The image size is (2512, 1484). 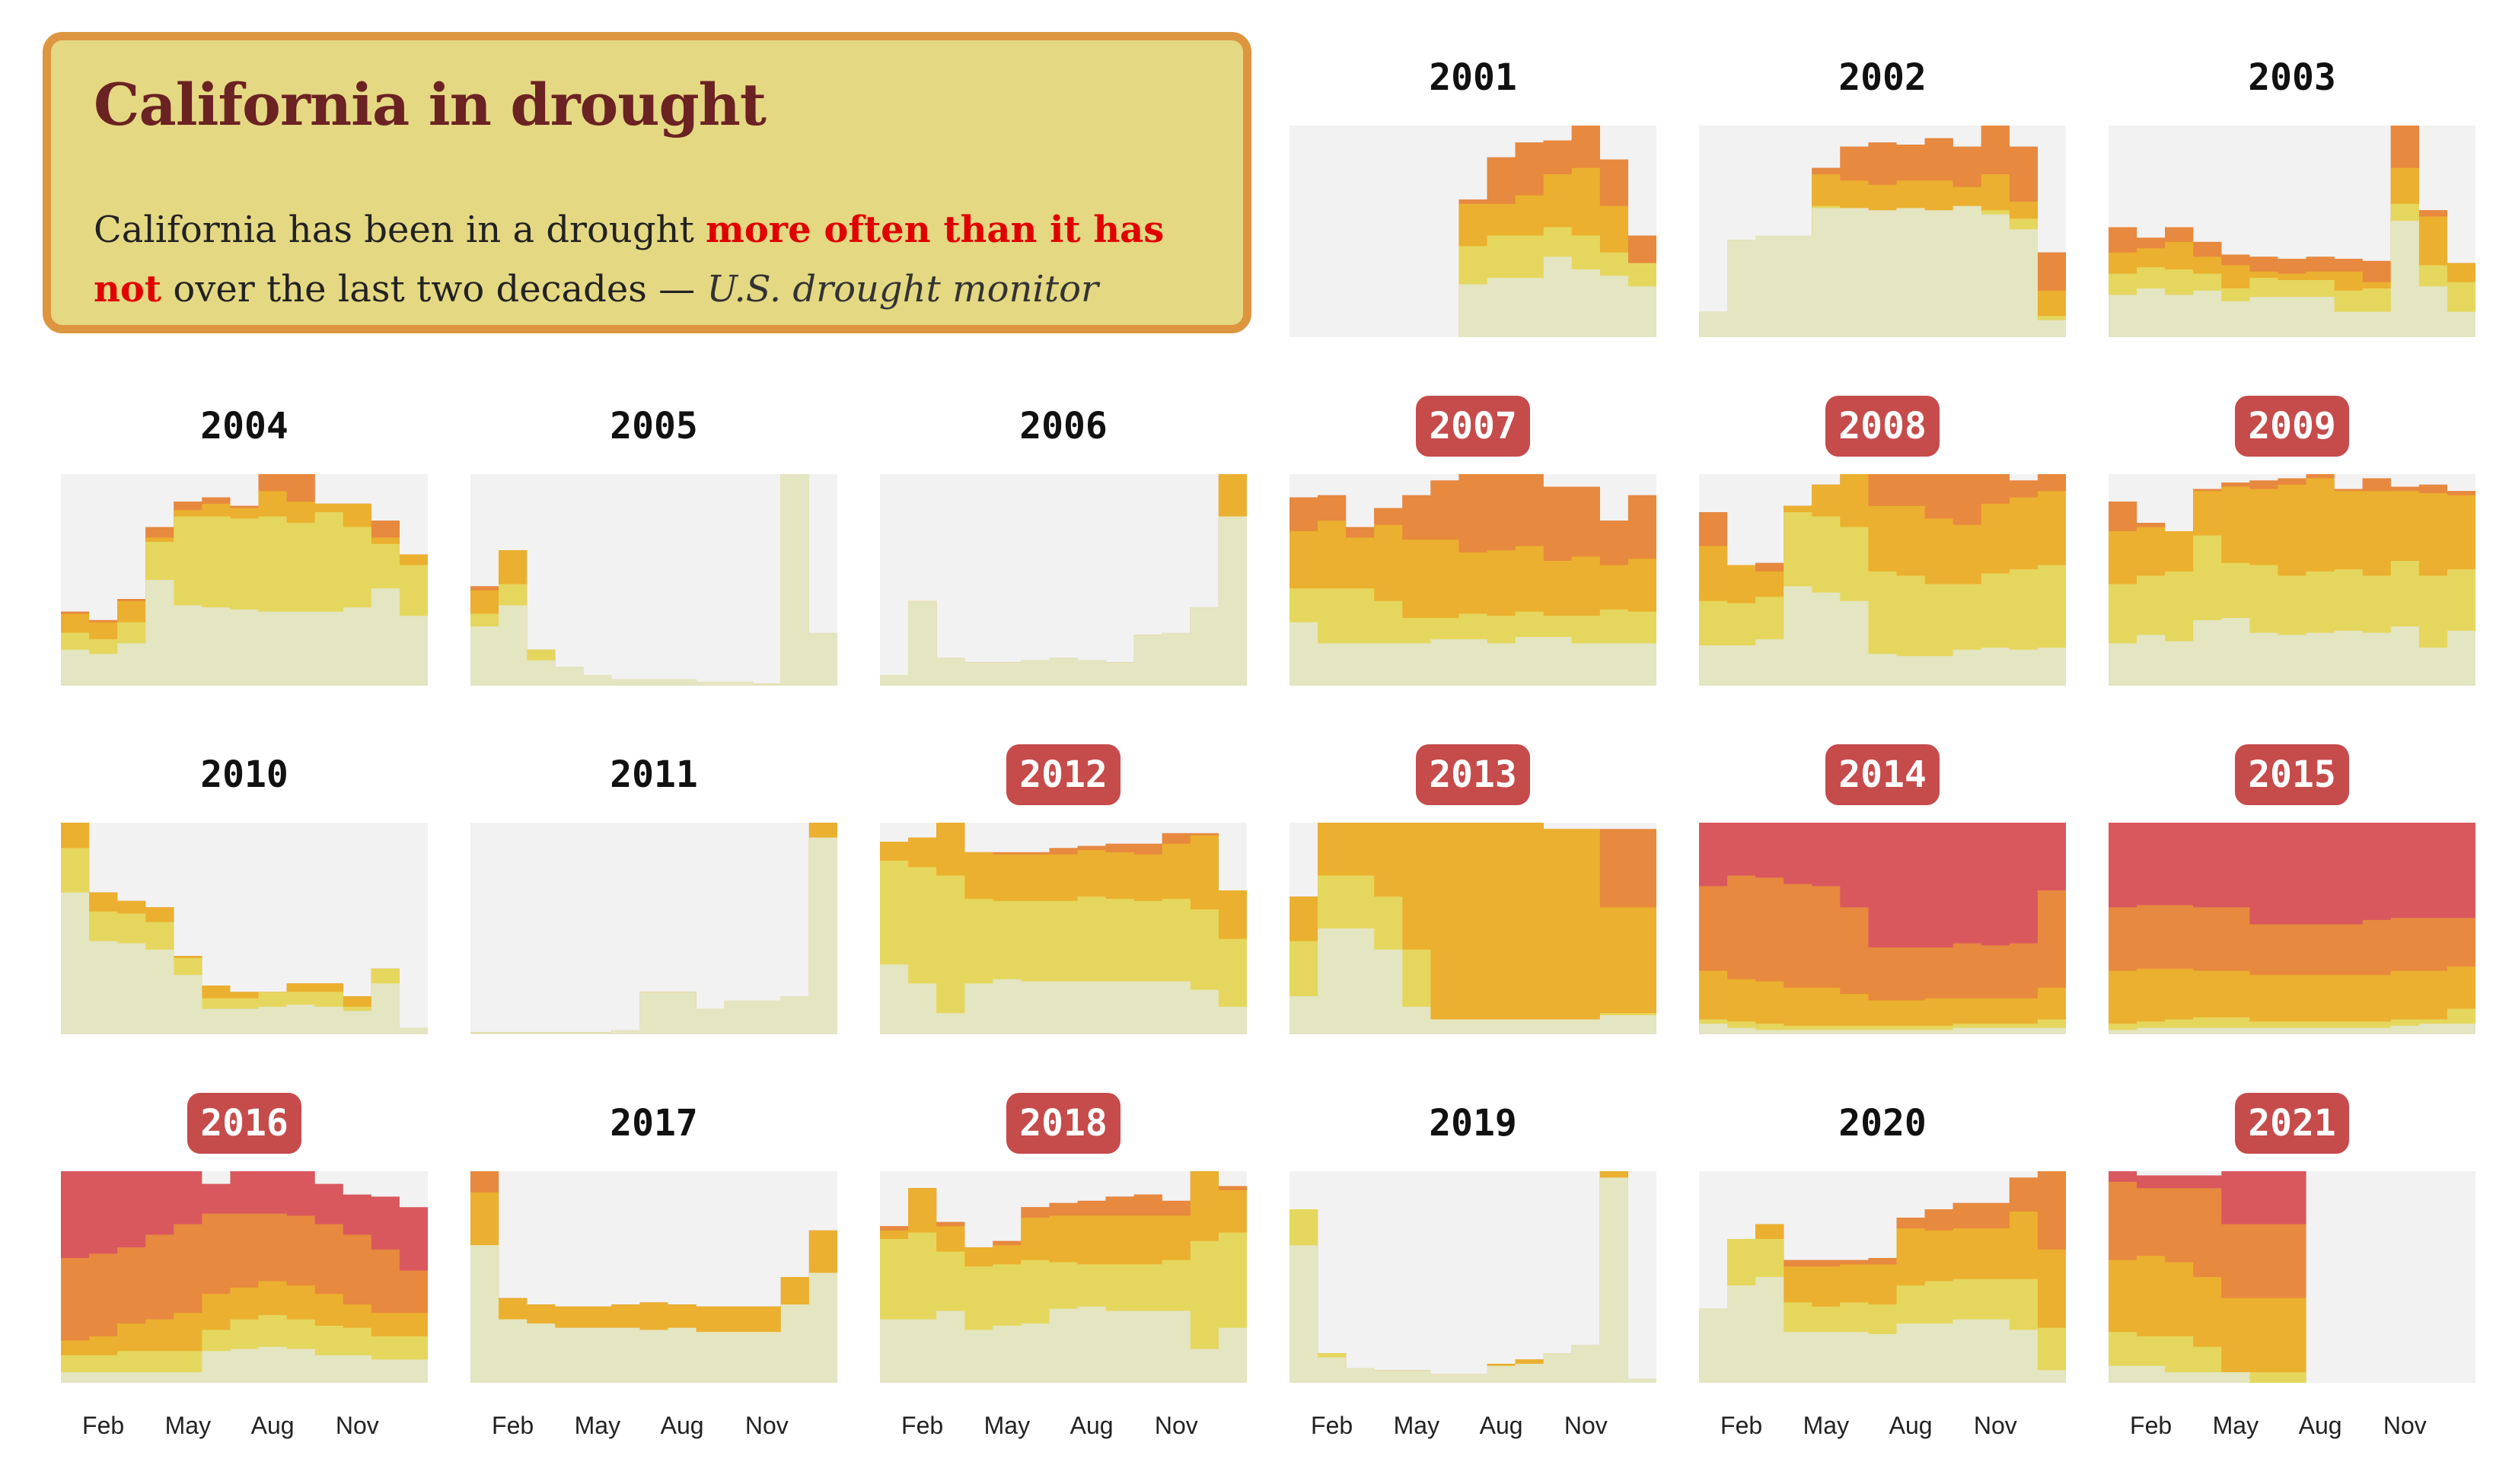 What do you see at coordinates (1473, 78) in the screenshot?
I see `year-label-2001: 2001` at bounding box center [1473, 78].